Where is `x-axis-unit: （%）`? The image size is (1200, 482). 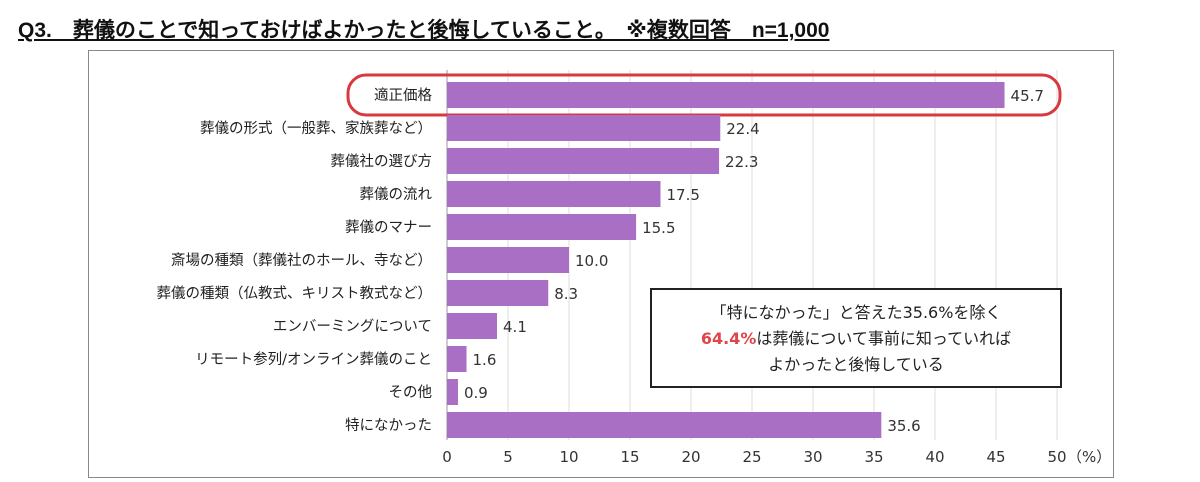 x-axis-unit: （%） is located at coordinates (1089, 457).